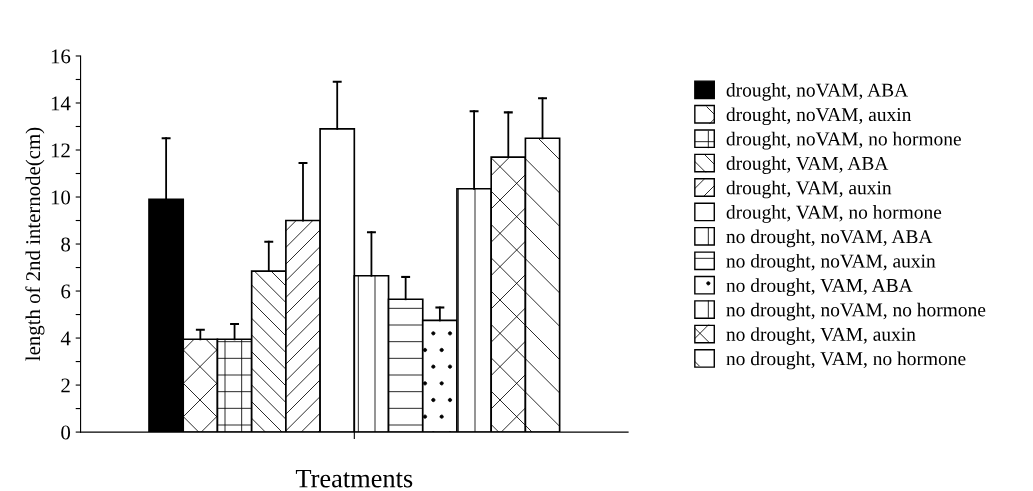 The width and height of the screenshot is (1033, 491). What do you see at coordinates (834, 214) in the screenshot?
I see `legend-label: drought, VAM, no hormone` at bounding box center [834, 214].